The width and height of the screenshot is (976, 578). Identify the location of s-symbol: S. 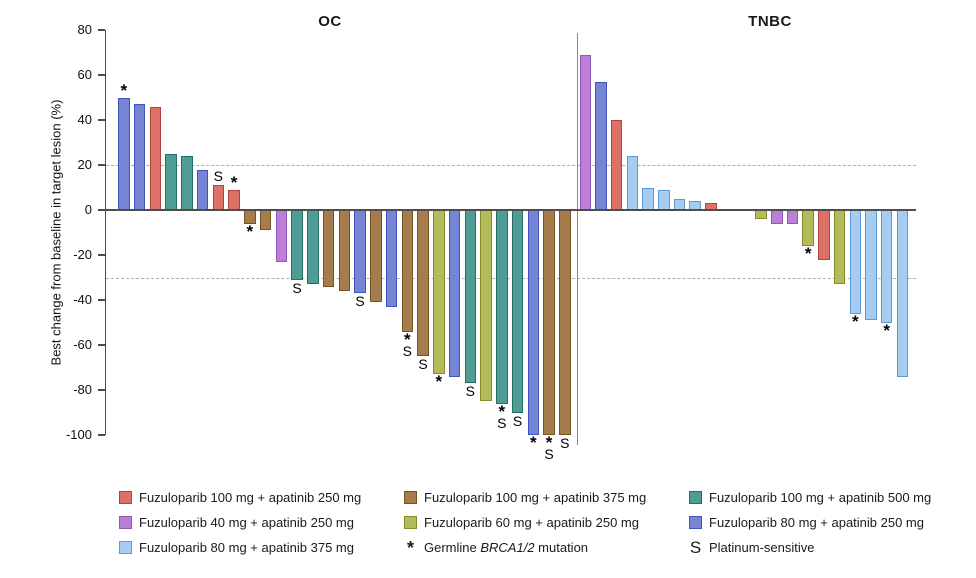
(695, 547).